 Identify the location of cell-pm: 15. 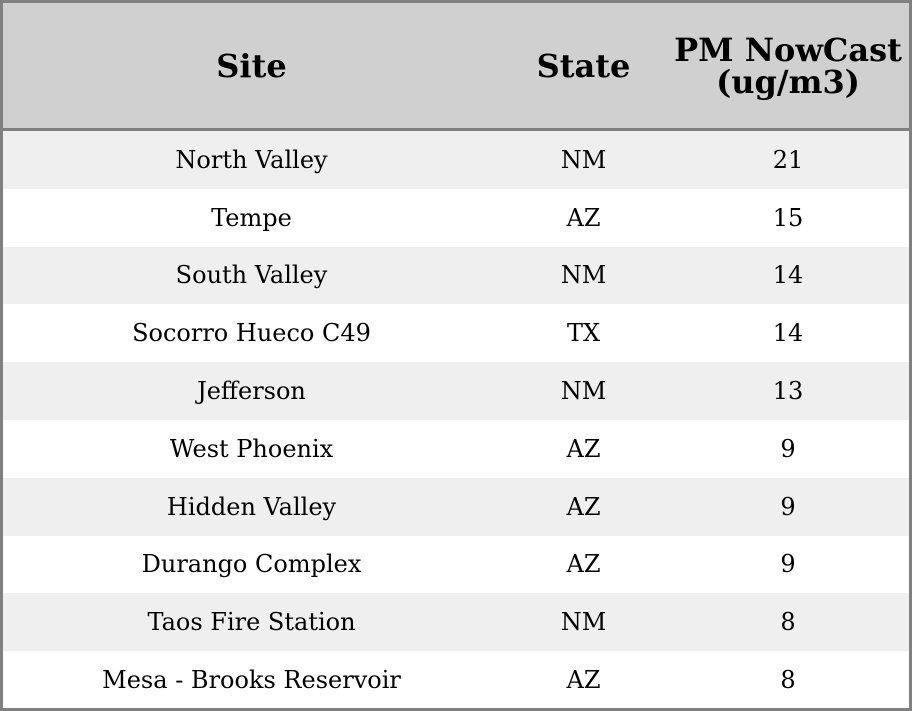
(788, 217).